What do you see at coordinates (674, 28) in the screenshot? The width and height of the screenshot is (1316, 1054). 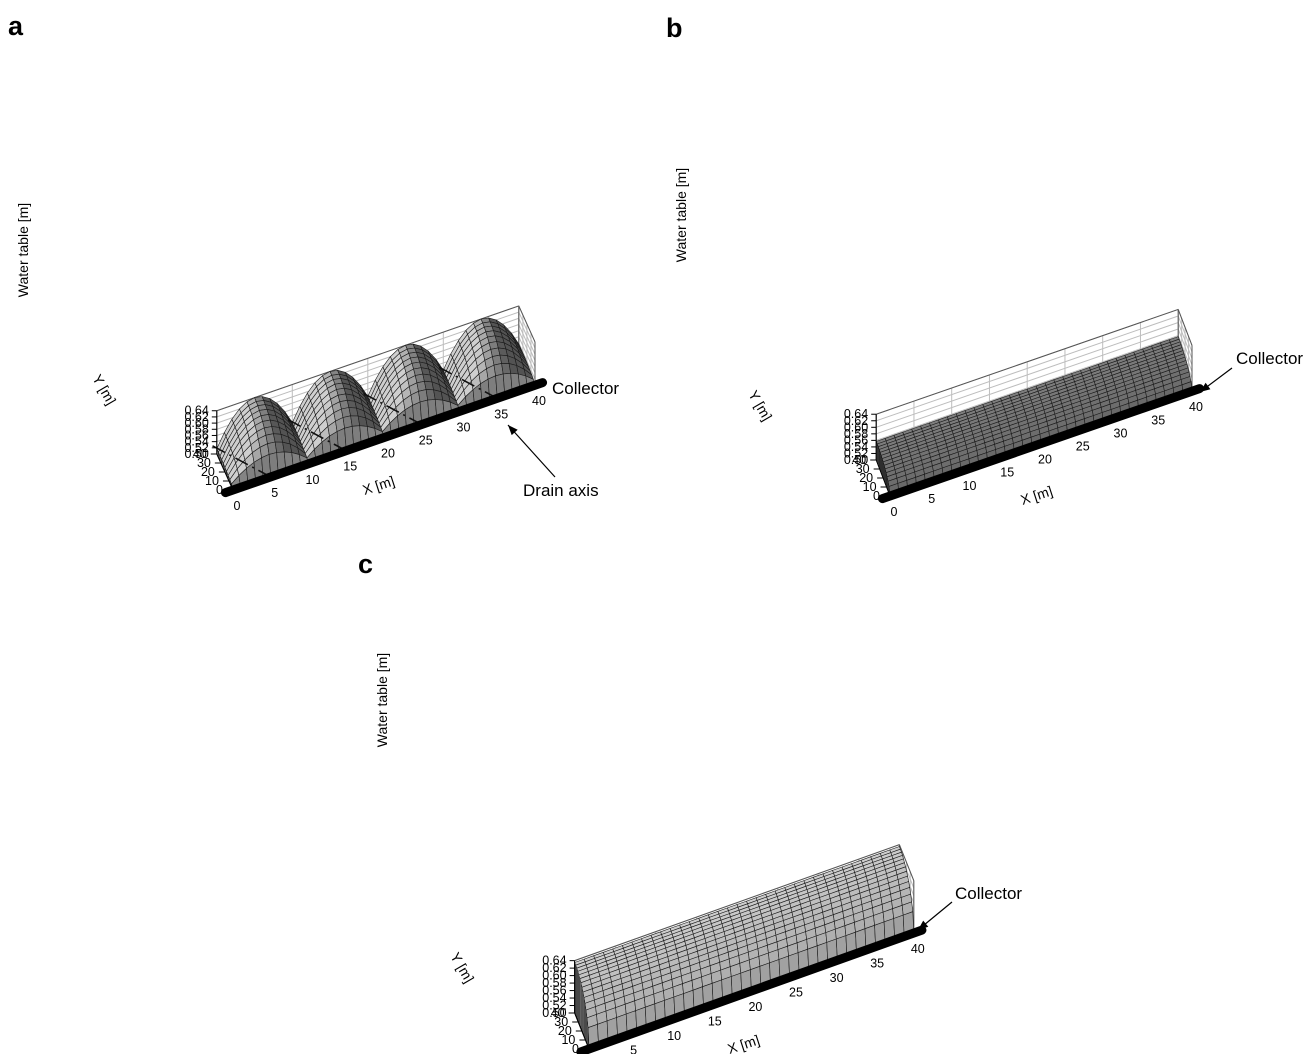 I see `panel-letter: b` at bounding box center [674, 28].